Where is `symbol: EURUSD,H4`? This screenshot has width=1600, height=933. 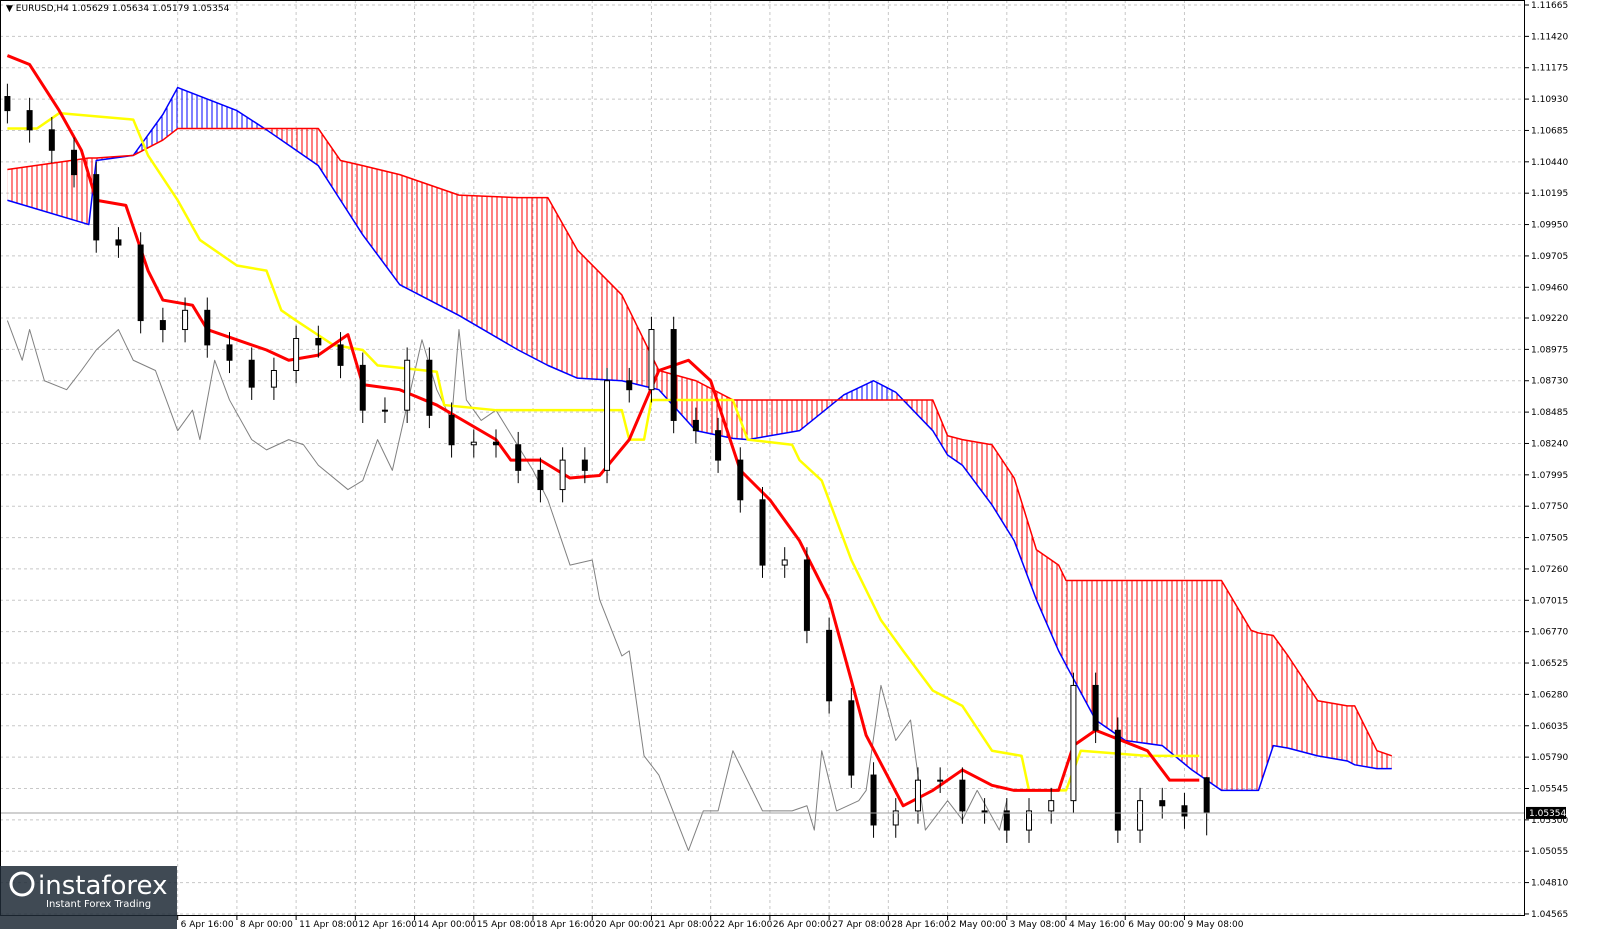
symbol: EURUSD,H4 is located at coordinates (42, 9).